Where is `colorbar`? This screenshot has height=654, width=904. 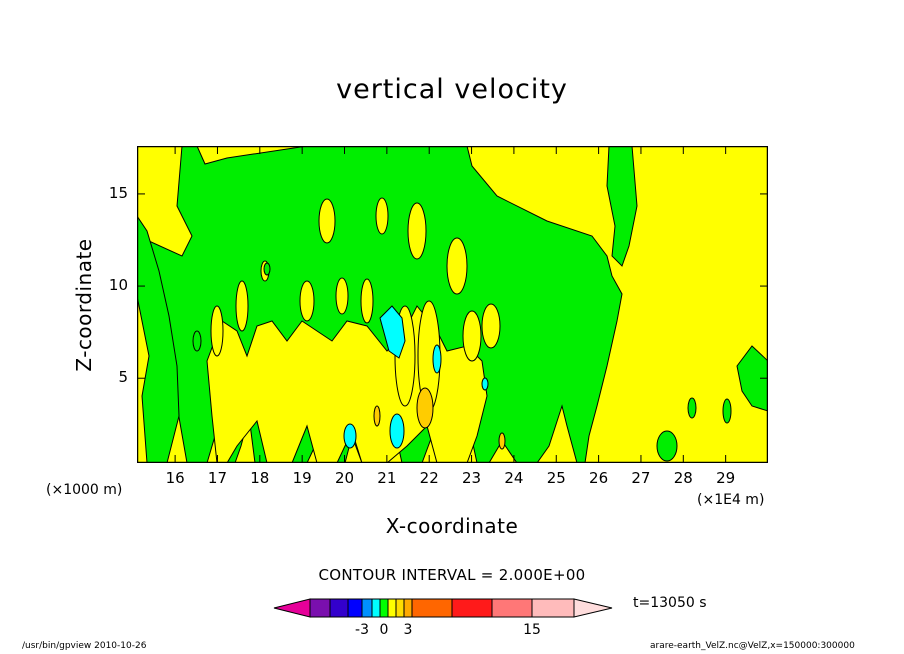
colorbar is located at coordinates (443, 608).